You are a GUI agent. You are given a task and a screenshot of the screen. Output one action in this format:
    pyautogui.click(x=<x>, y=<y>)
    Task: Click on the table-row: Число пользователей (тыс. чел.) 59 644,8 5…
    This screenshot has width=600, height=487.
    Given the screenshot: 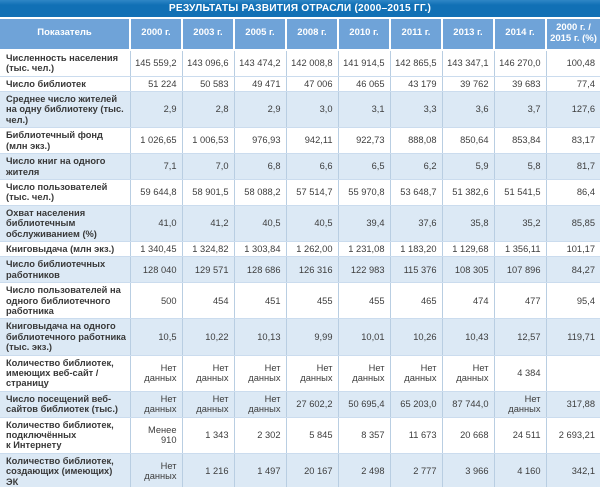 What is the action you would take?
    pyautogui.click(x=300, y=192)
    